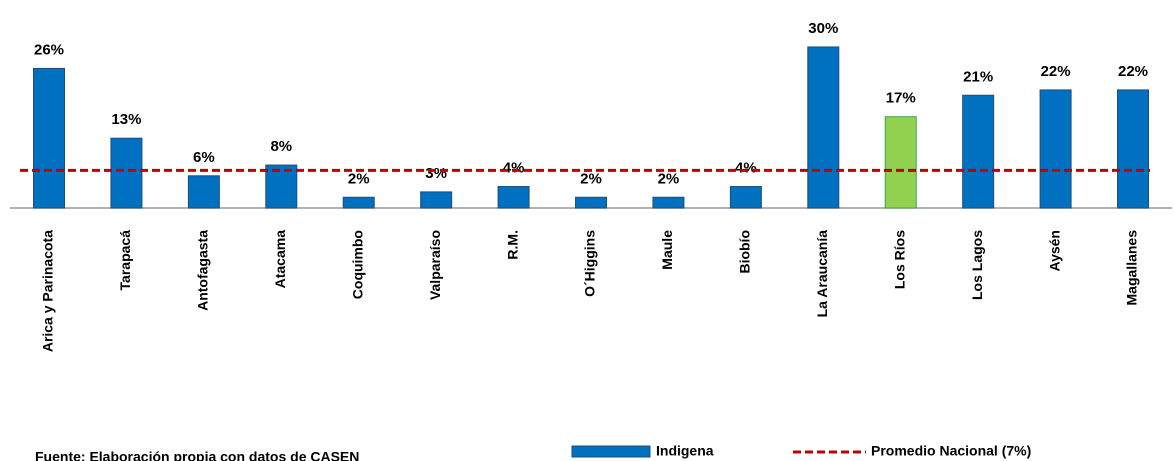  I want to click on x-tick-label: Magallanes, so click(1132, 268).